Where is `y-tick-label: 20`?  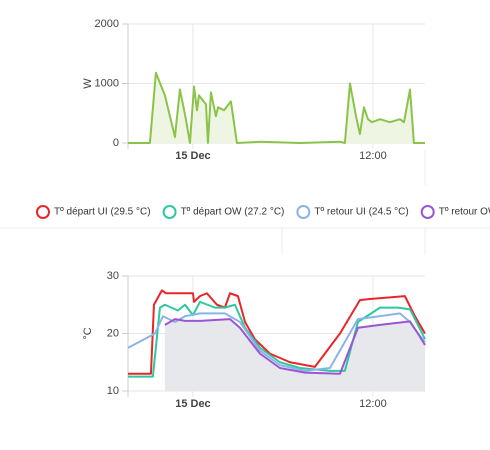 y-tick-label: 20 is located at coordinates (113, 333).